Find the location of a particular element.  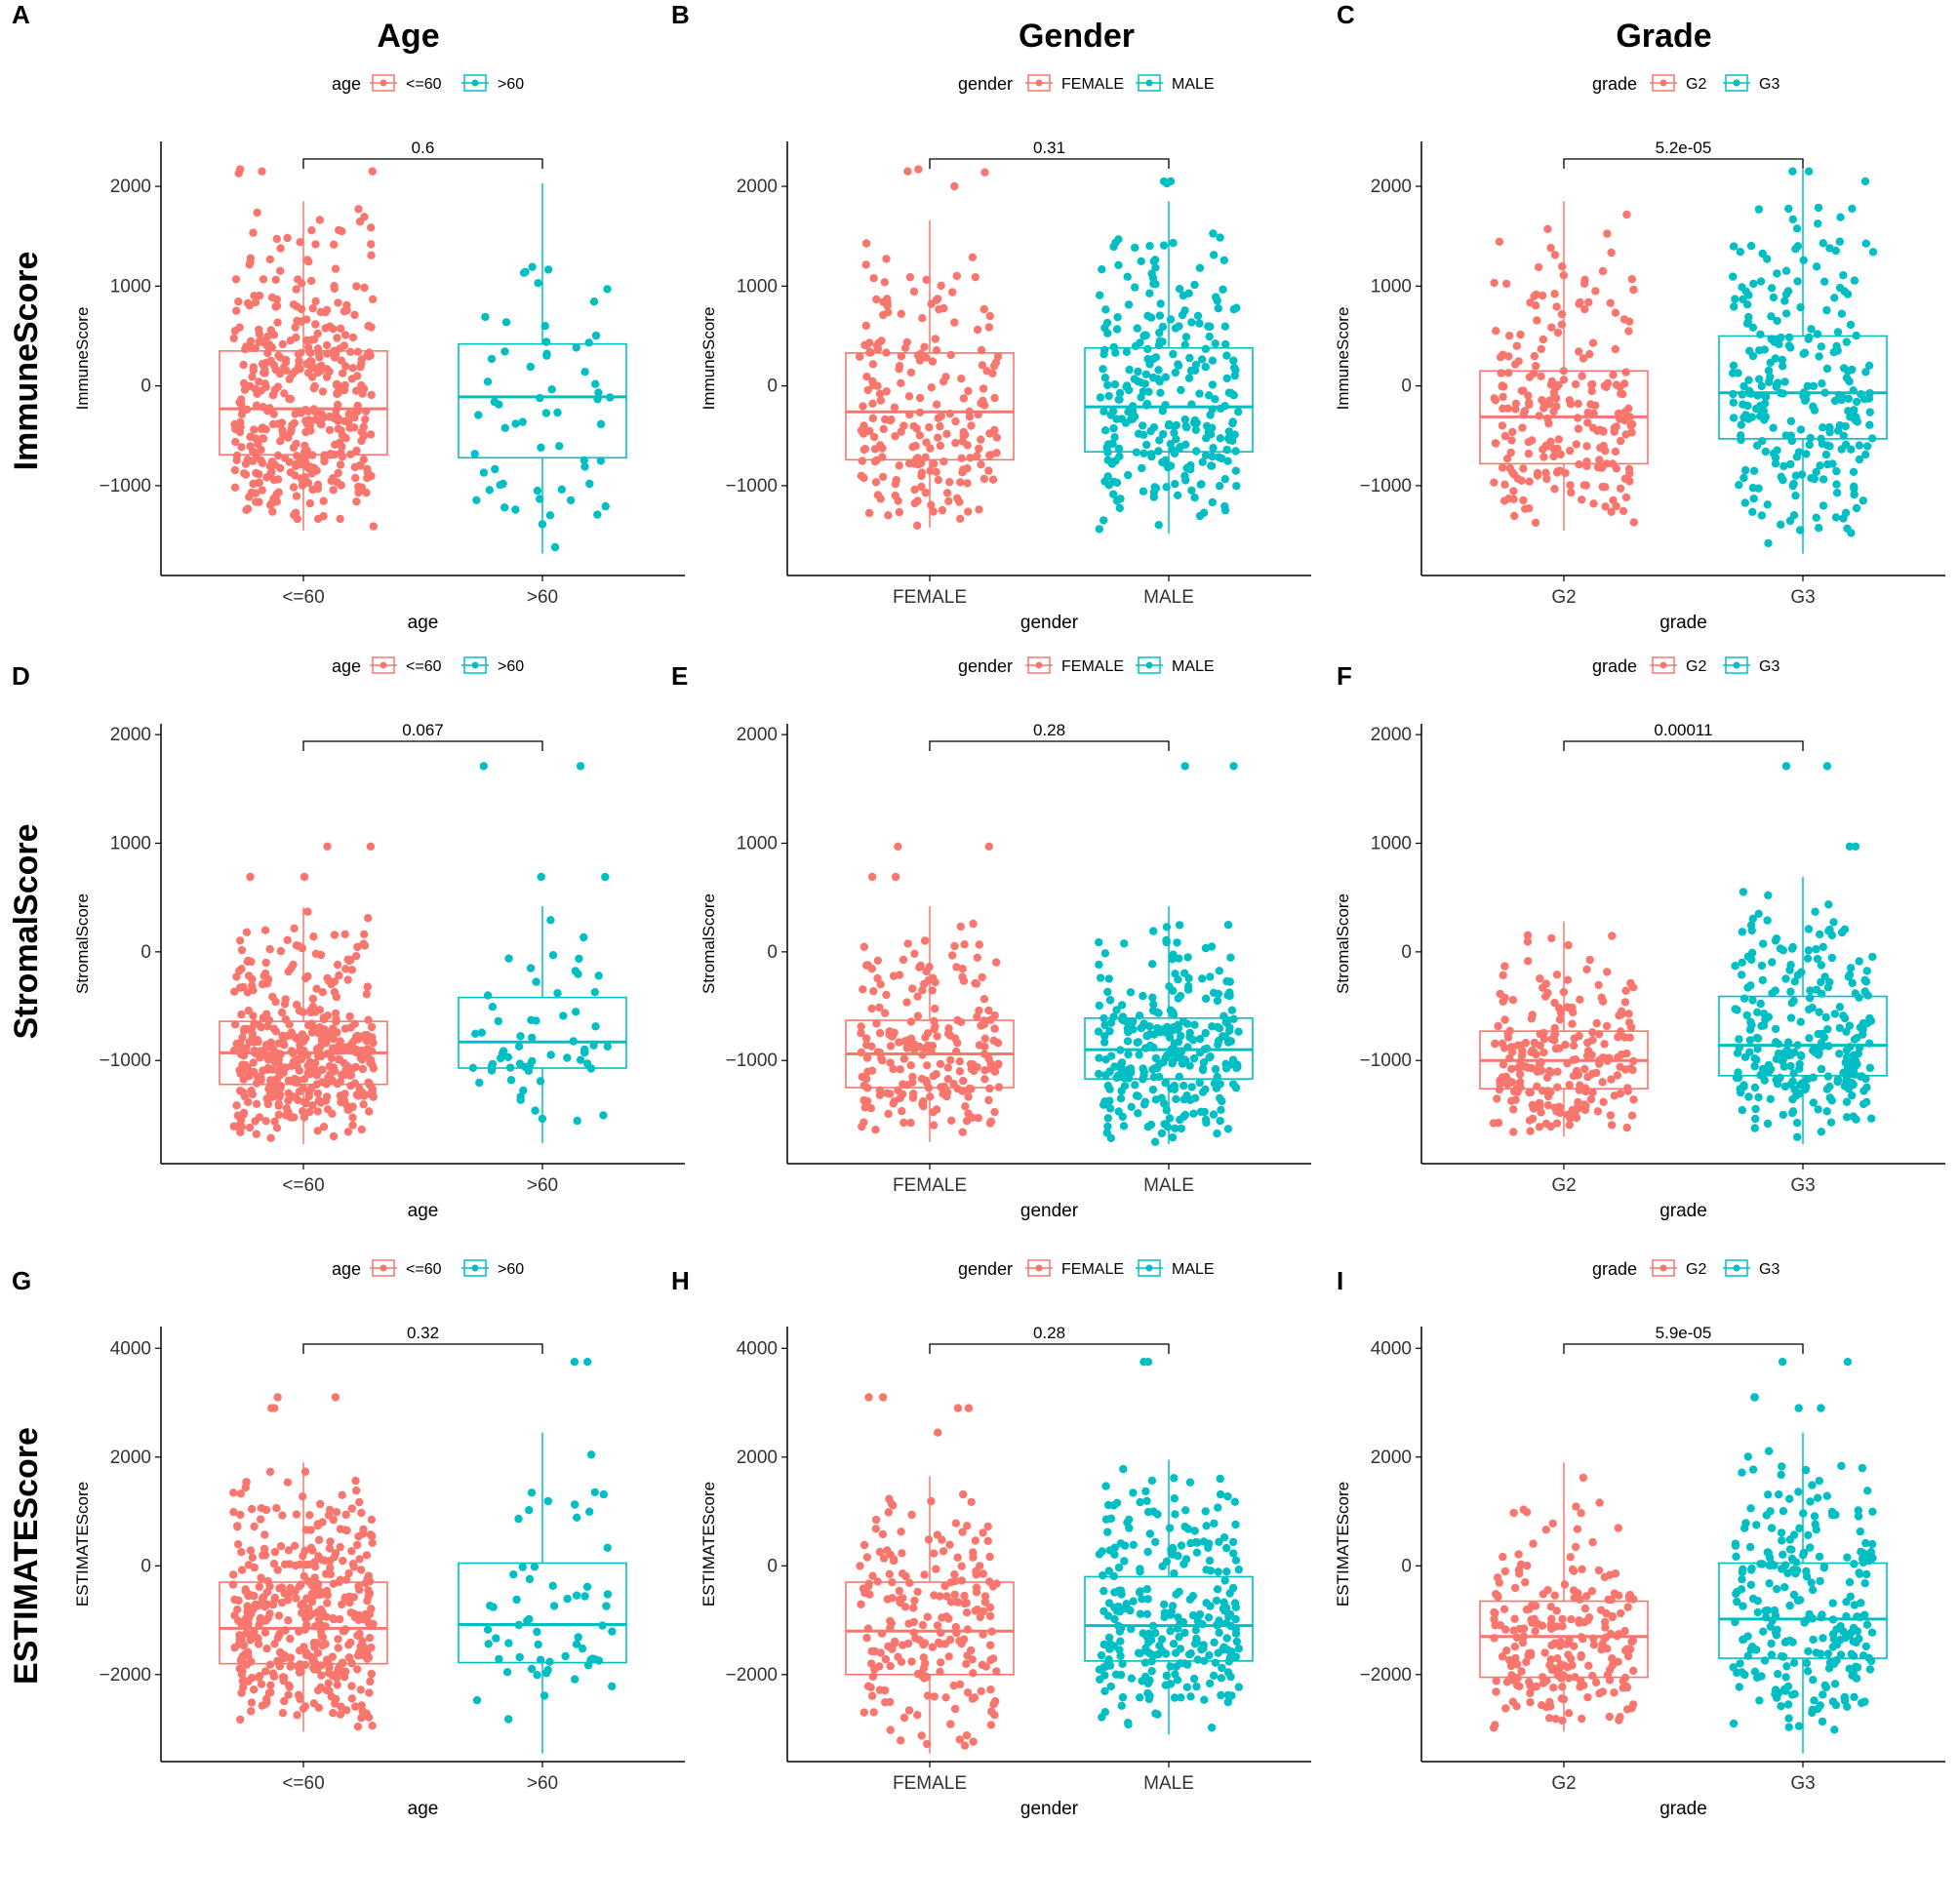

legend-title: age is located at coordinates (347, 84).